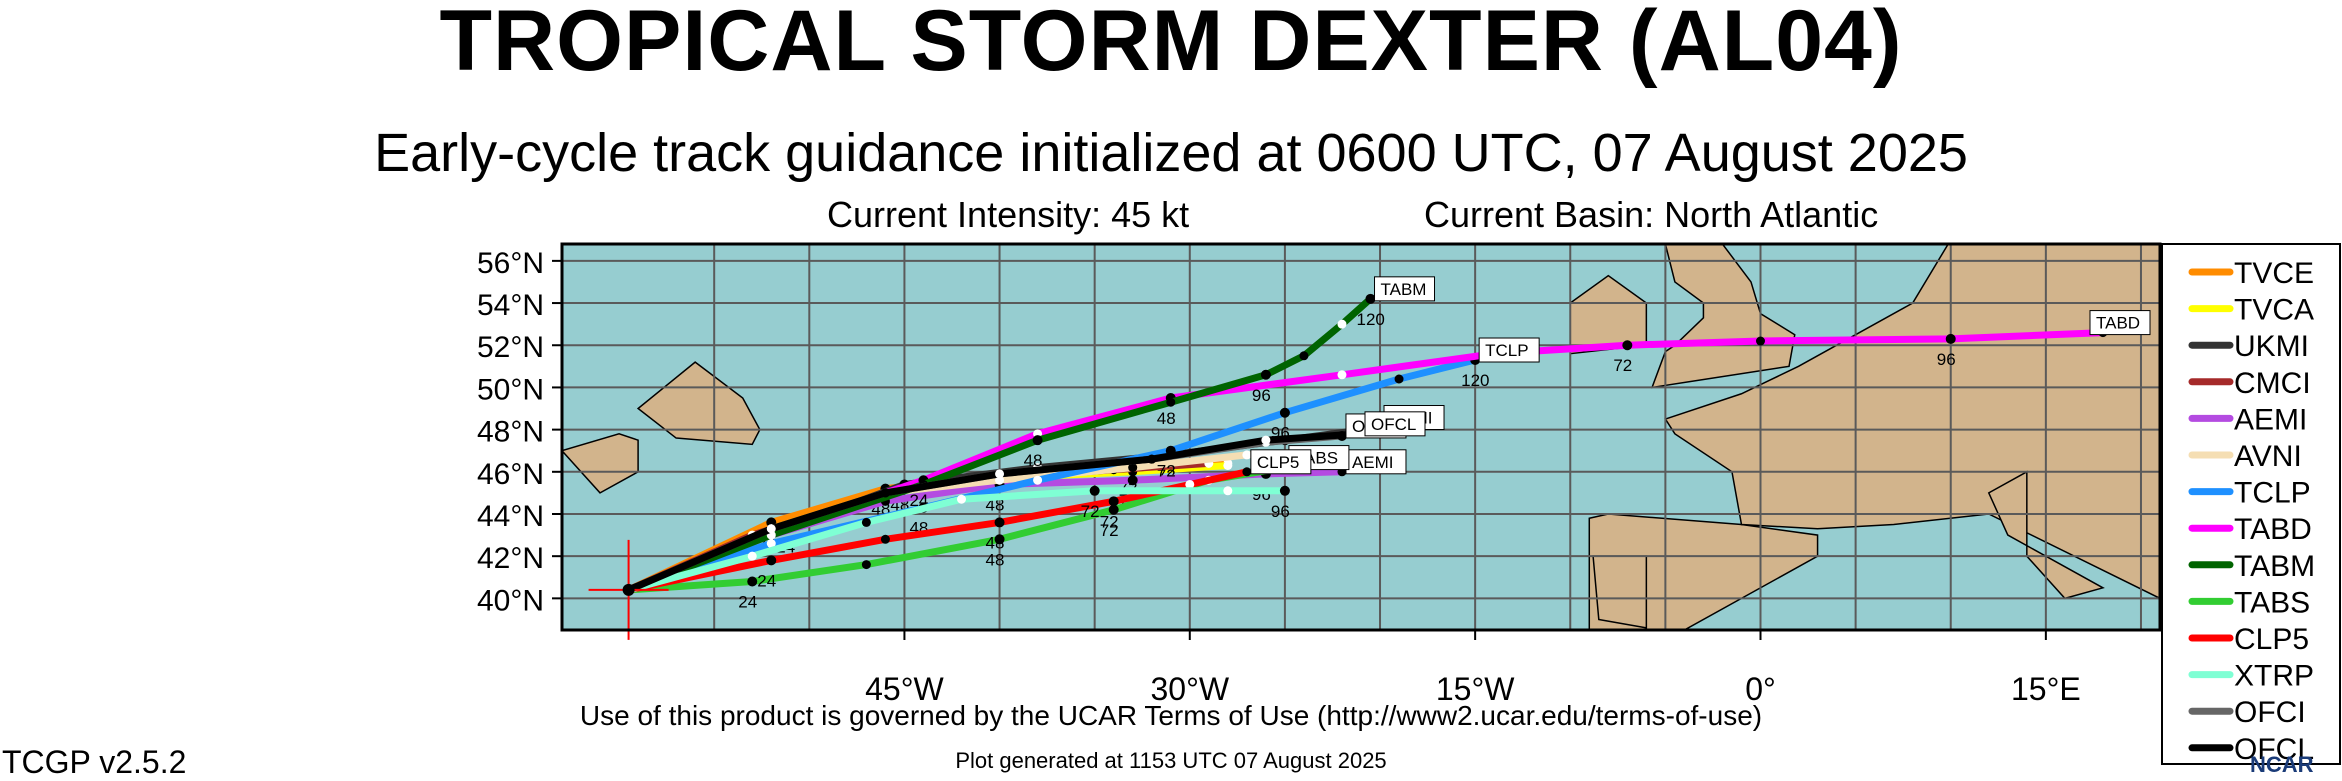  Describe the element at coordinates (2274, 676) in the screenshot. I see `legend-label: XTRP` at that location.